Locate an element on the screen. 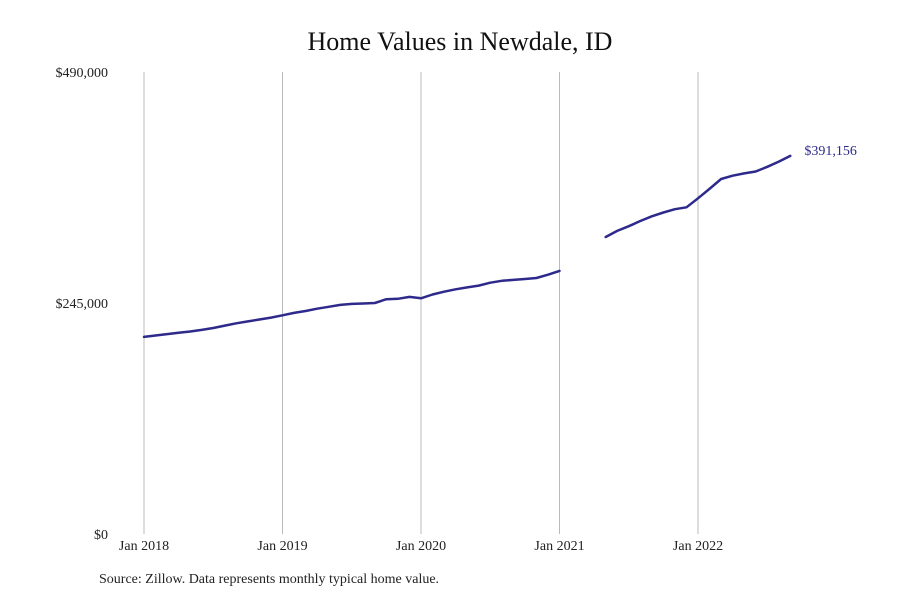 The width and height of the screenshot is (900, 600). y-tick-label: $490,000 is located at coordinates (82, 73).